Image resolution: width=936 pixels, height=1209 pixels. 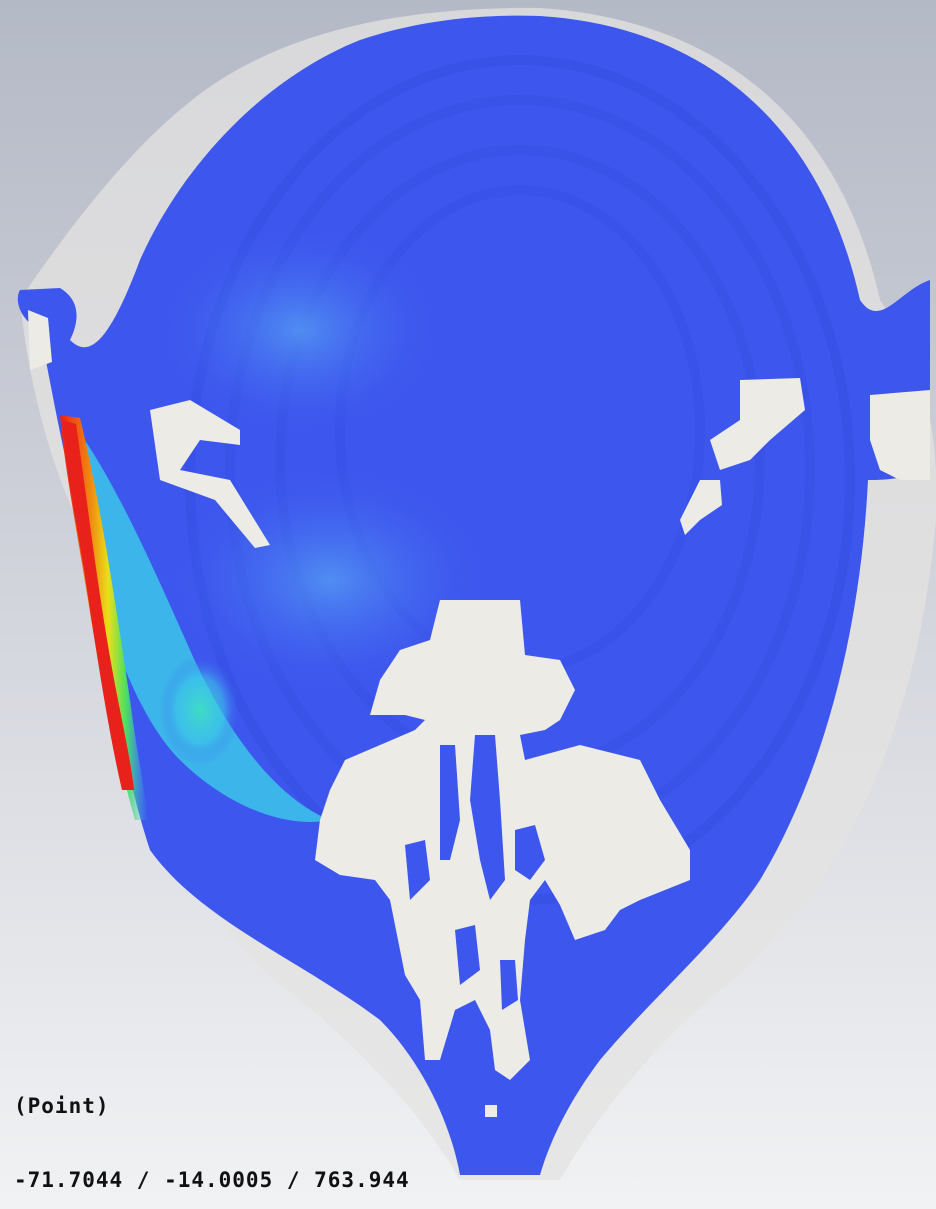 What do you see at coordinates (210, 474) in the screenshot?
I see `void-left-upper` at bounding box center [210, 474].